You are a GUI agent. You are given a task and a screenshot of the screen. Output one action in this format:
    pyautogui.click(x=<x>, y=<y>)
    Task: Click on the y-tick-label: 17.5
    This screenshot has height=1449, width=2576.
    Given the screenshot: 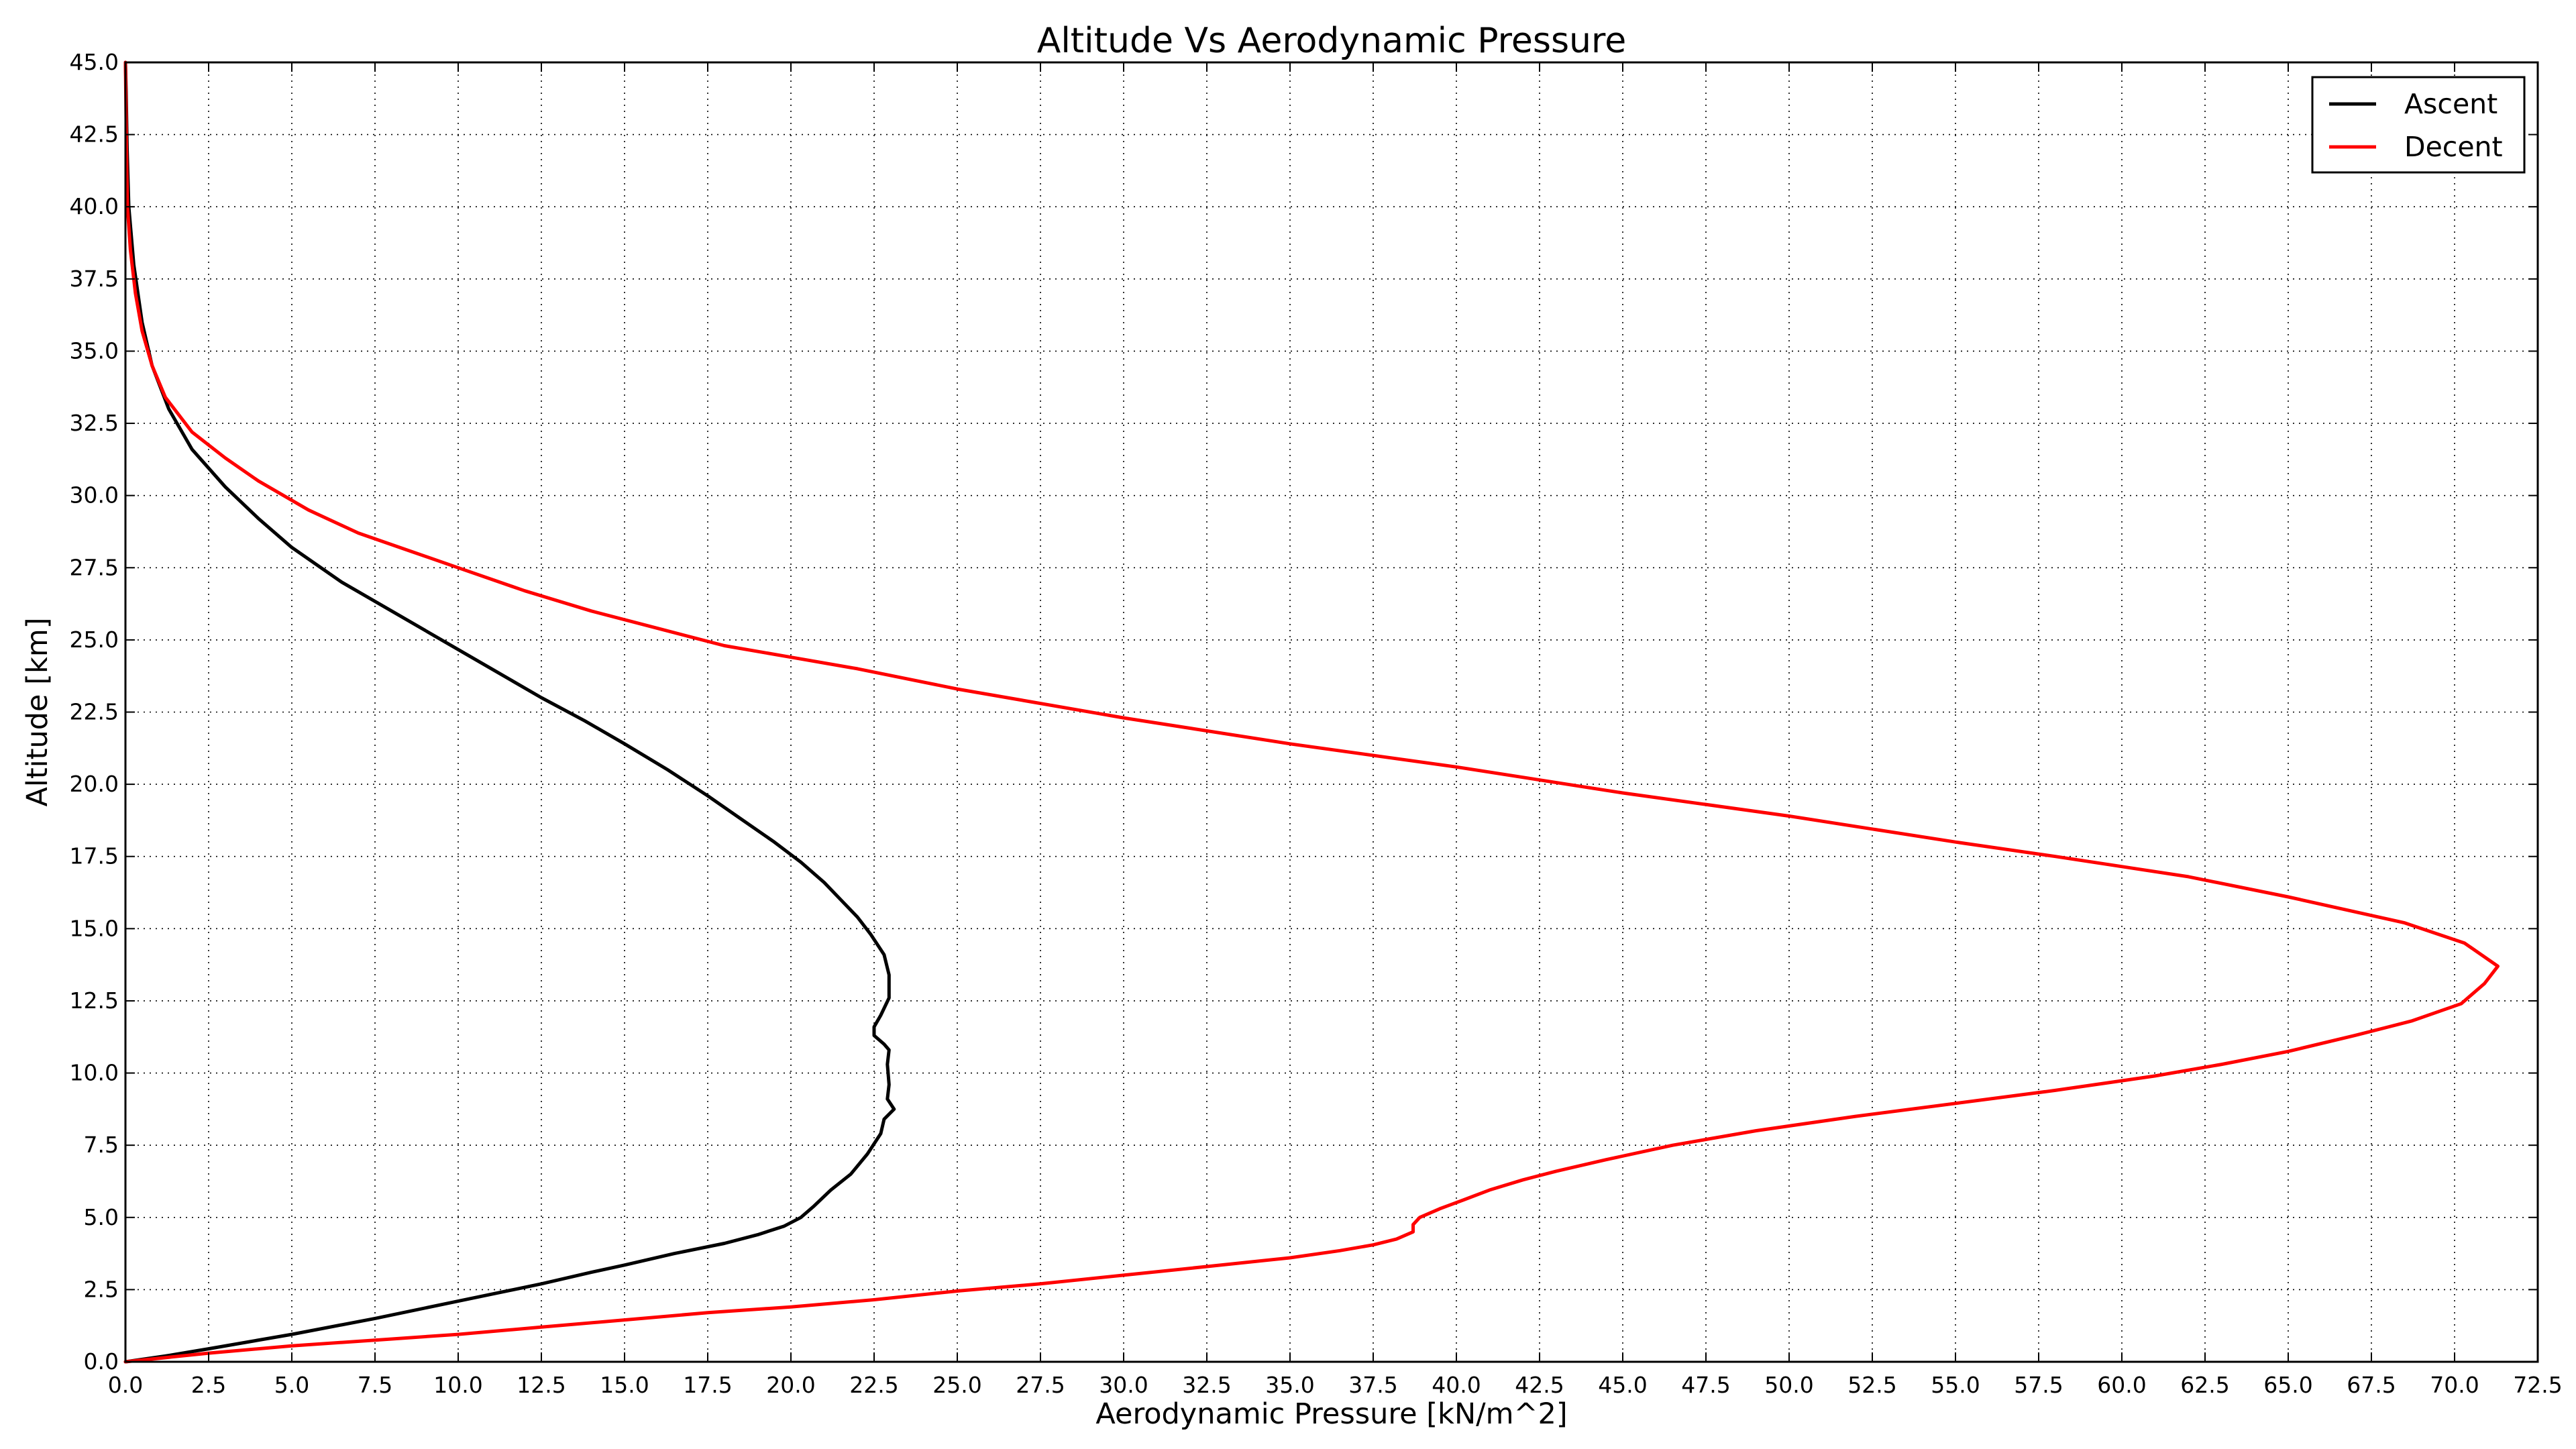 What is the action you would take?
    pyautogui.click(x=94, y=856)
    